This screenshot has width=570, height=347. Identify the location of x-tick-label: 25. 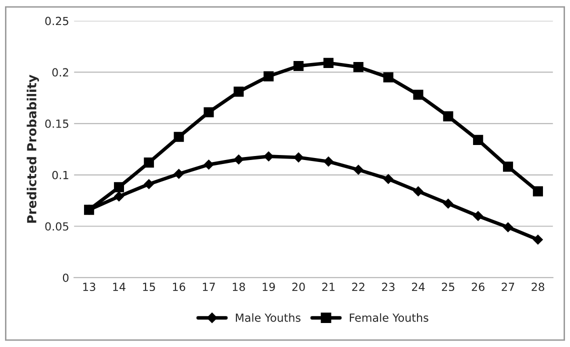
(448, 287).